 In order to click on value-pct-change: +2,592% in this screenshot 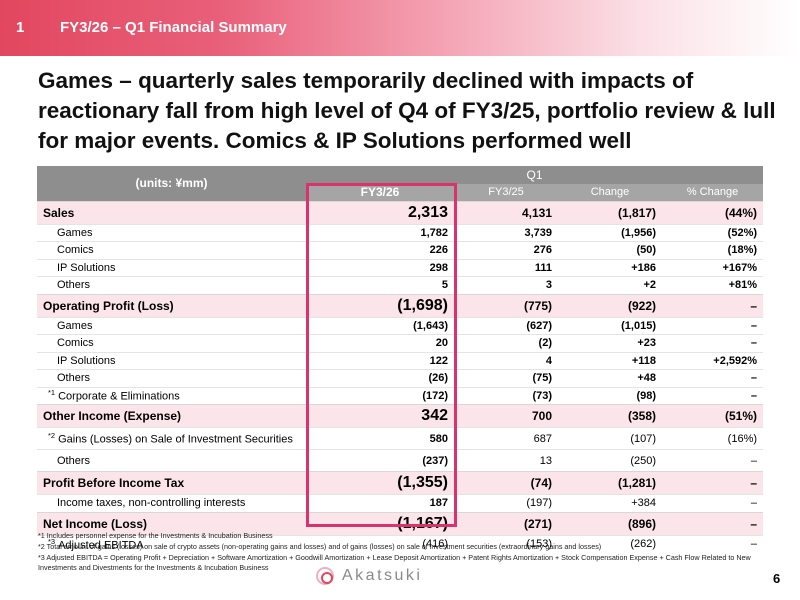, I will do `click(713, 360)`.